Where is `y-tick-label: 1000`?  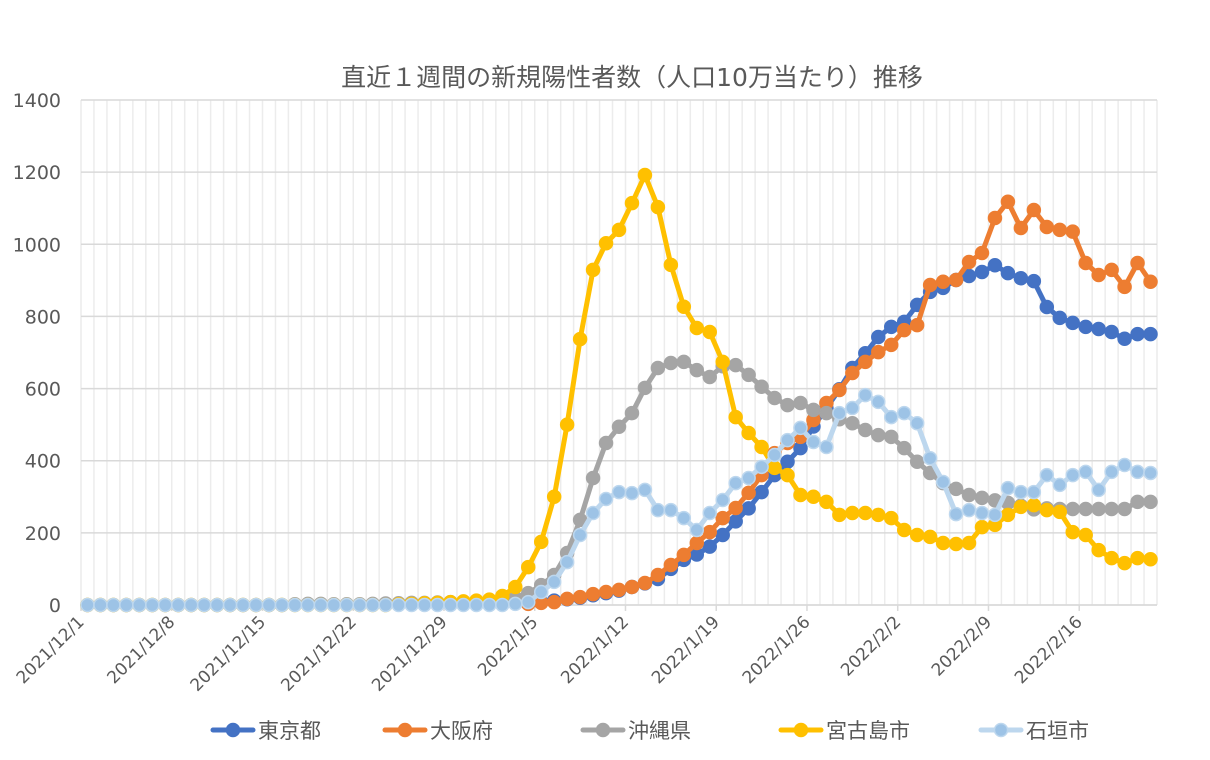 y-tick-label: 1000 is located at coordinates (37, 245).